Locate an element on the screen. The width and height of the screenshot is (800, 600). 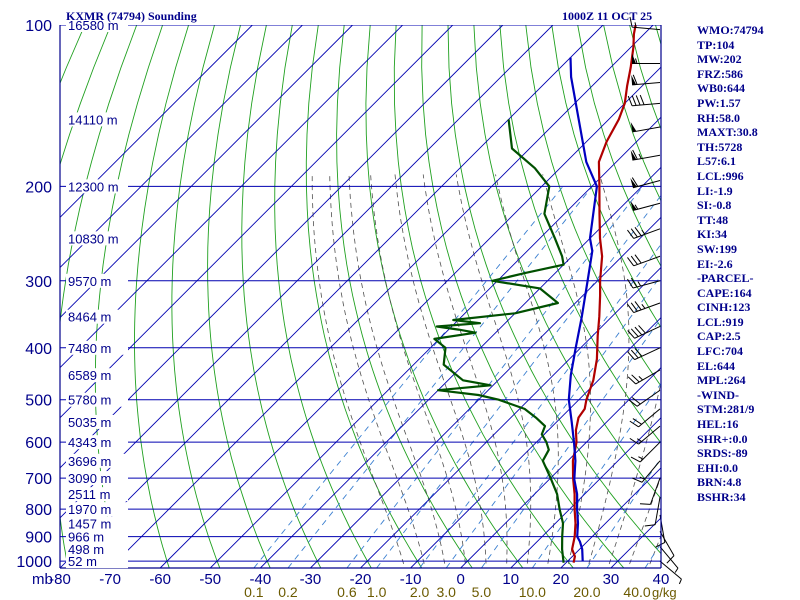
mixing-ratio-label: 0.1 is located at coordinates (254, 592).